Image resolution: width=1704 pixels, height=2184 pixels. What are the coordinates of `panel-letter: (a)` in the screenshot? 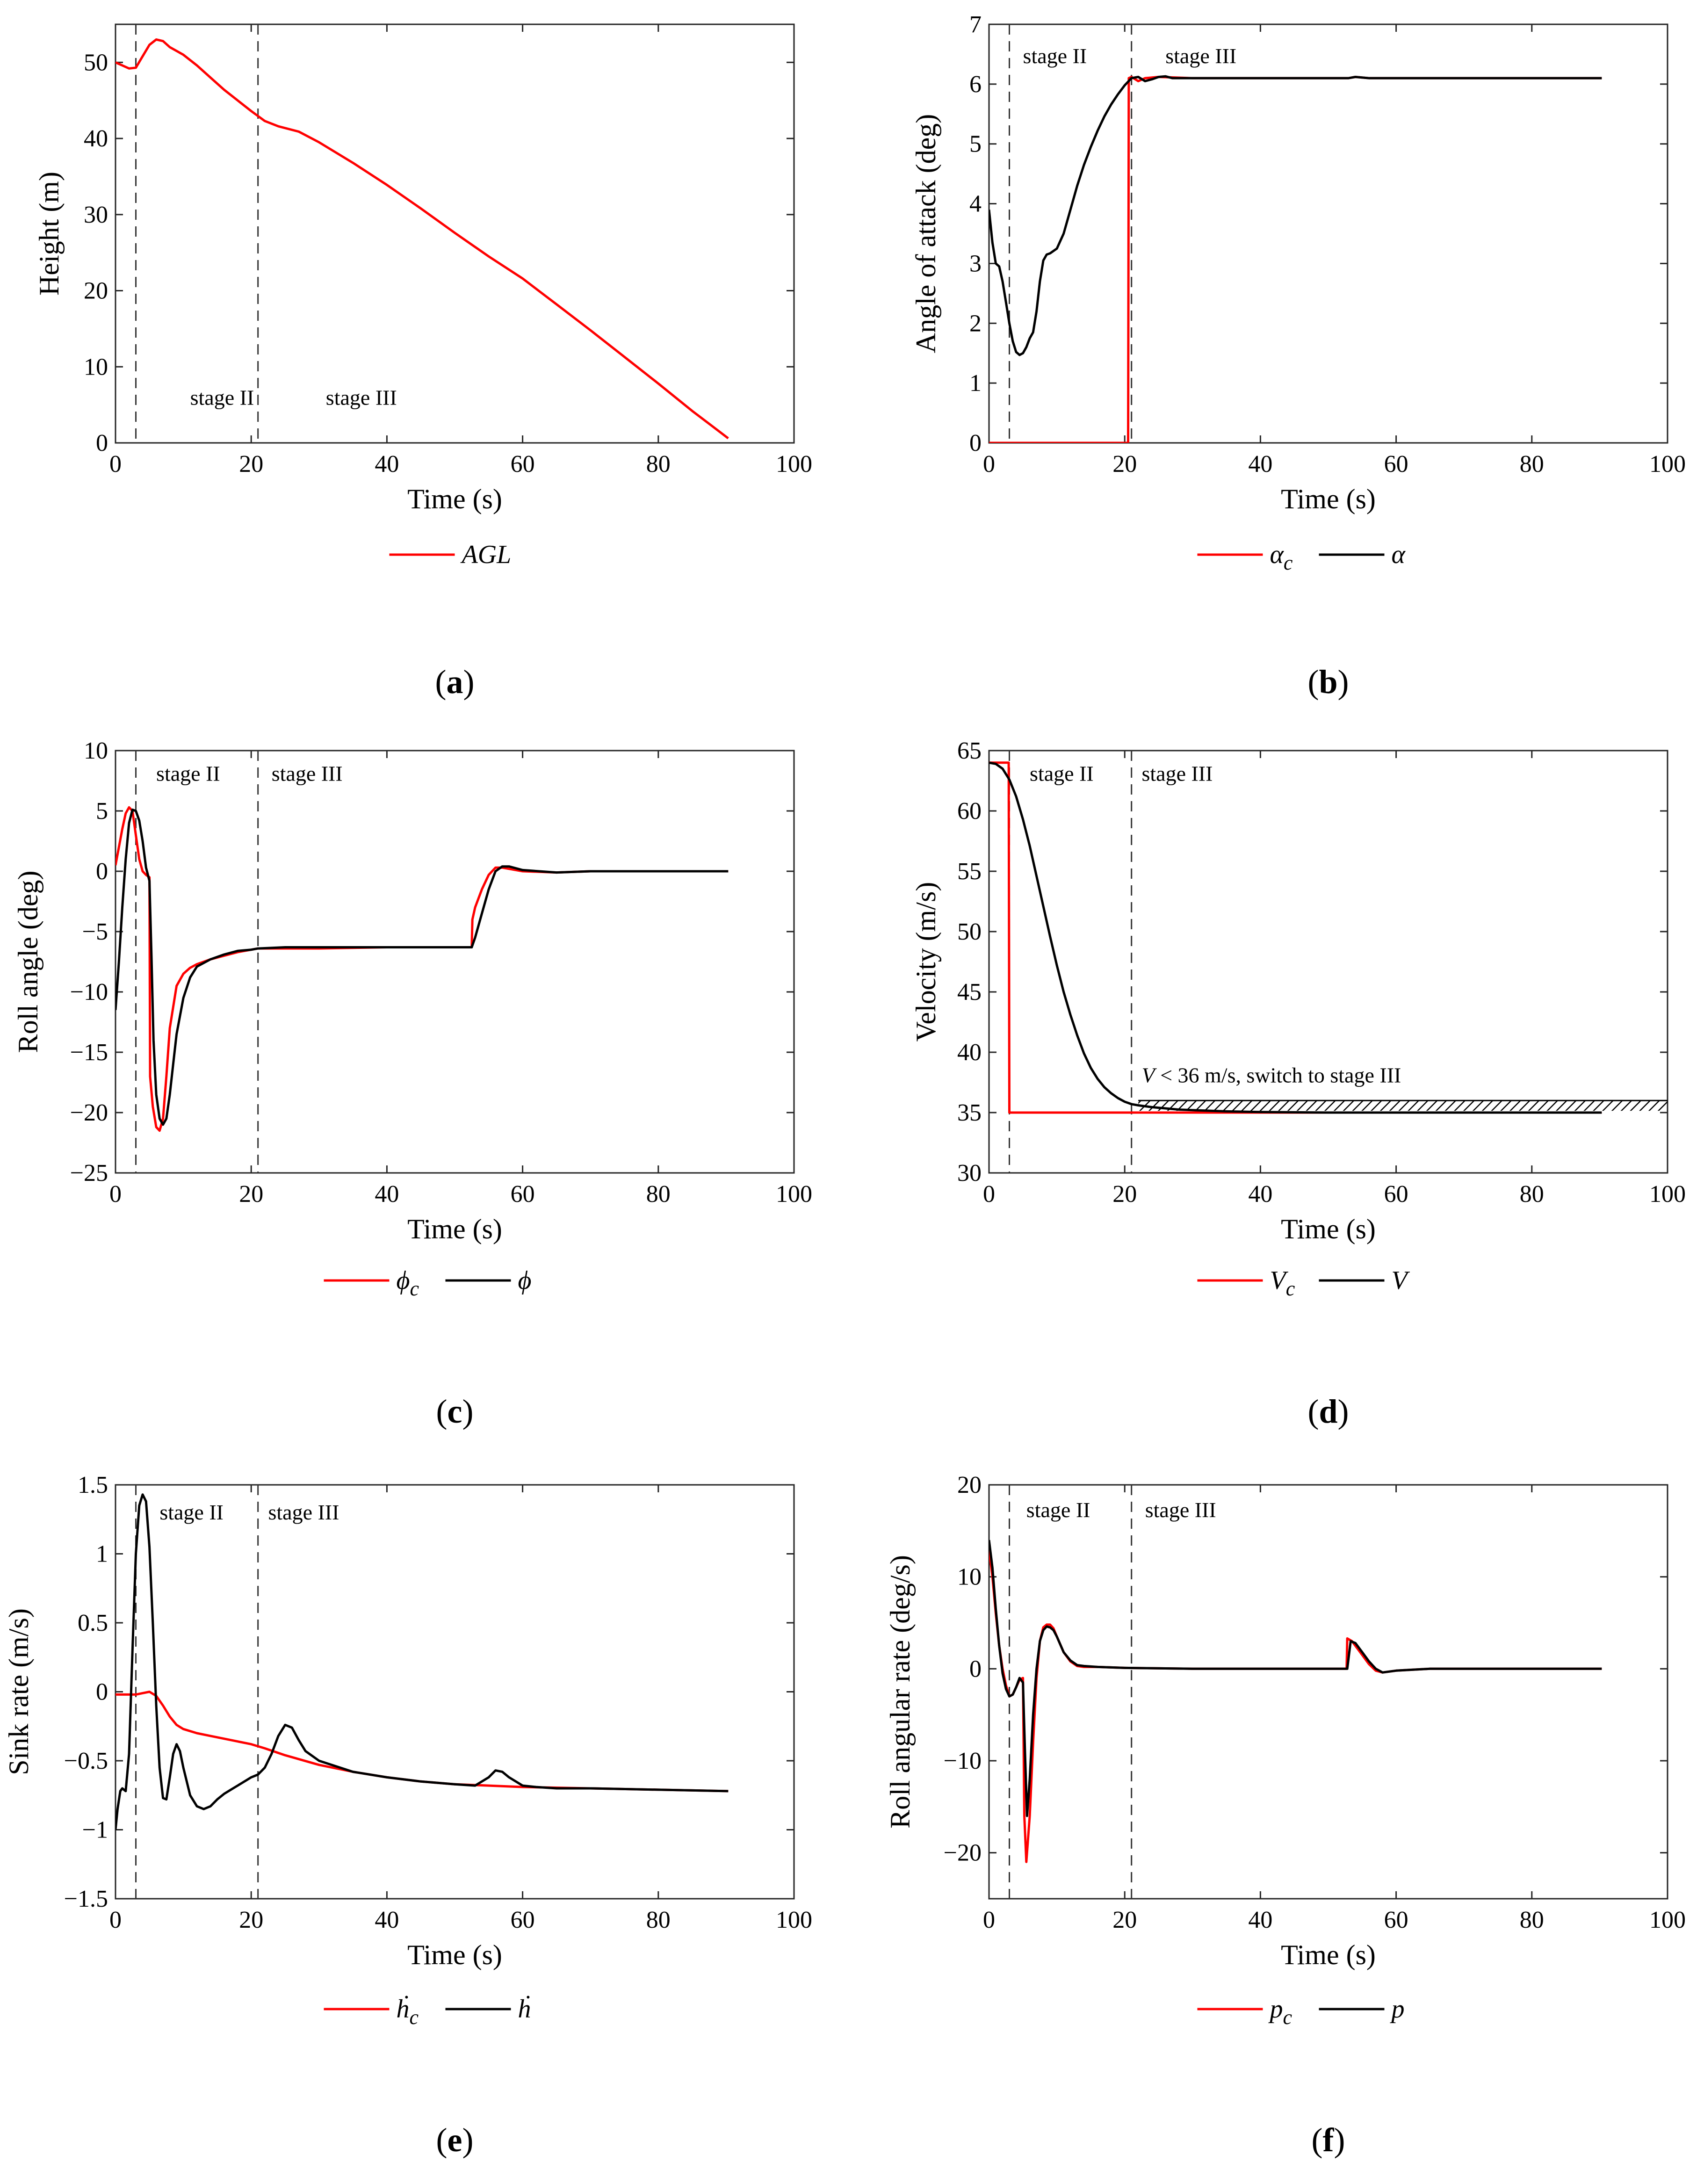 It's located at (455, 682).